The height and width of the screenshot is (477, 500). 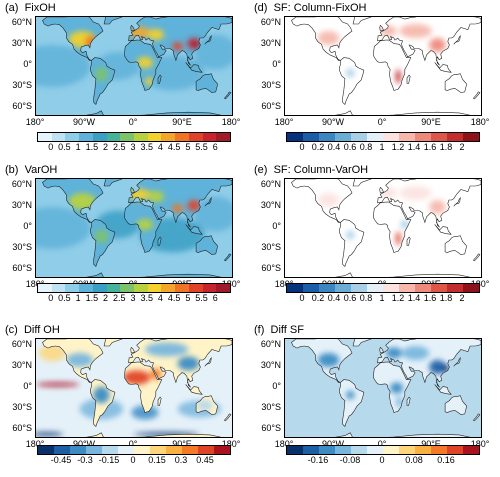 I want to click on colorbar-tick-label: 0.15, so click(x=157, y=460).